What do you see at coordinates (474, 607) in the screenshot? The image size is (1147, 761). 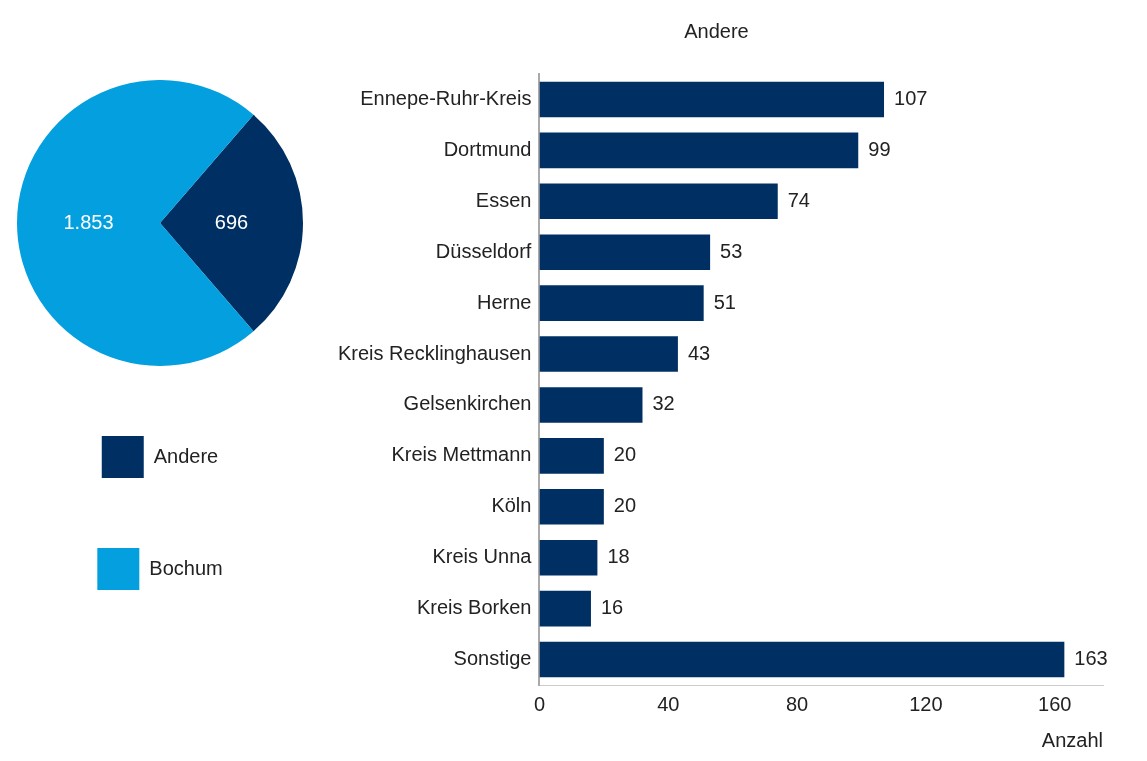 I see `y-tick-label: Kreis Borken` at bounding box center [474, 607].